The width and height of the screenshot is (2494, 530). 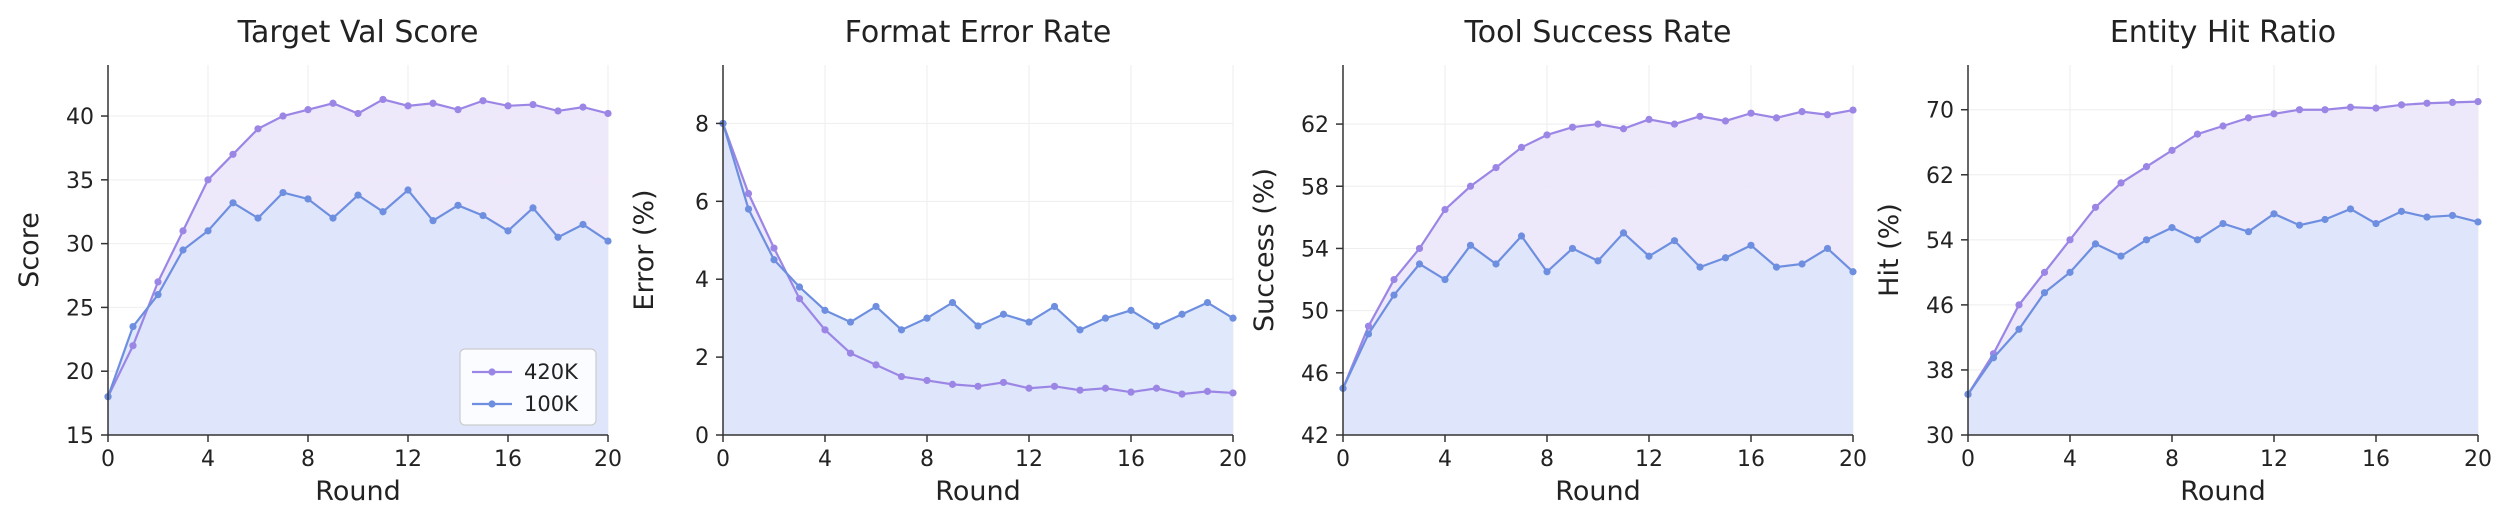 What do you see at coordinates (2223, 32) in the screenshot?
I see `chart-title: Entity Hit Ratio` at bounding box center [2223, 32].